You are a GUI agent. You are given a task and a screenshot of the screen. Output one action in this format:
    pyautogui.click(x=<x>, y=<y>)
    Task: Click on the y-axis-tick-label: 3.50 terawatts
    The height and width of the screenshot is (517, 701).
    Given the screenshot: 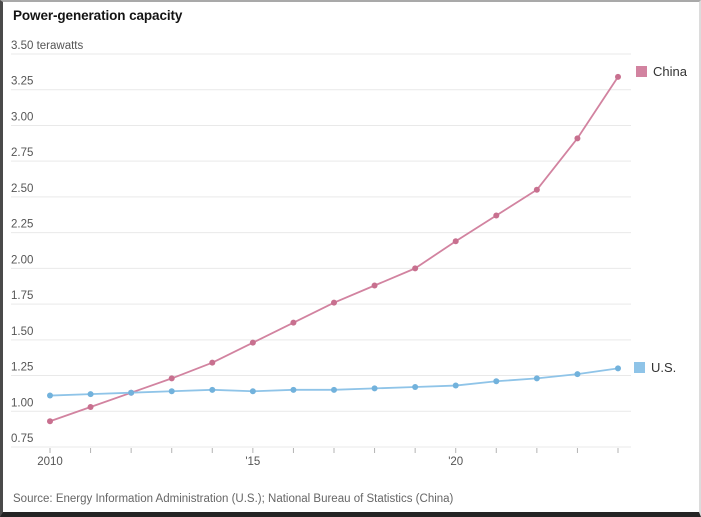 What is the action you would take?
    pyautogui.click(x=47, y=46)
    